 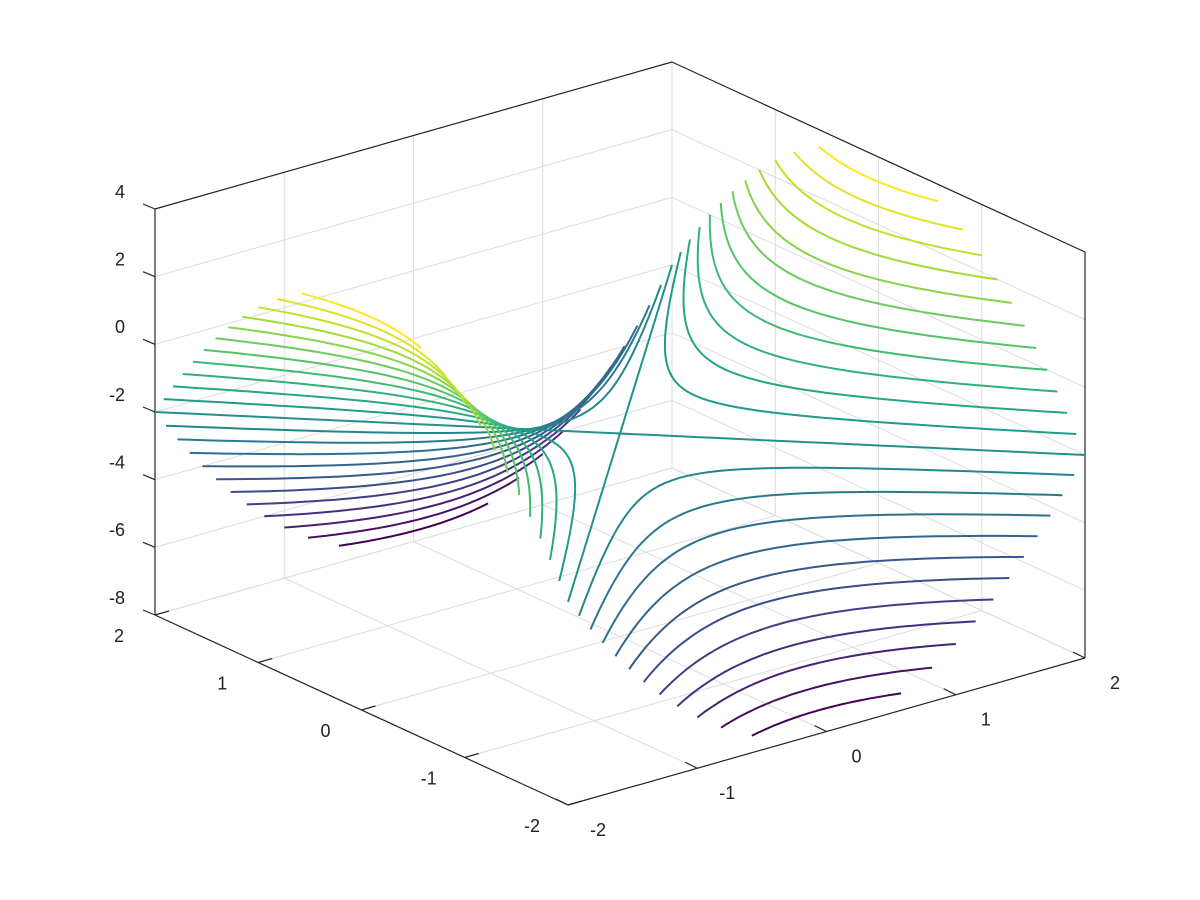 What do you see at coordinates (429, 778) in the screenshot?
I see `y-tick-label: -1` at bounding box center [429, 778].